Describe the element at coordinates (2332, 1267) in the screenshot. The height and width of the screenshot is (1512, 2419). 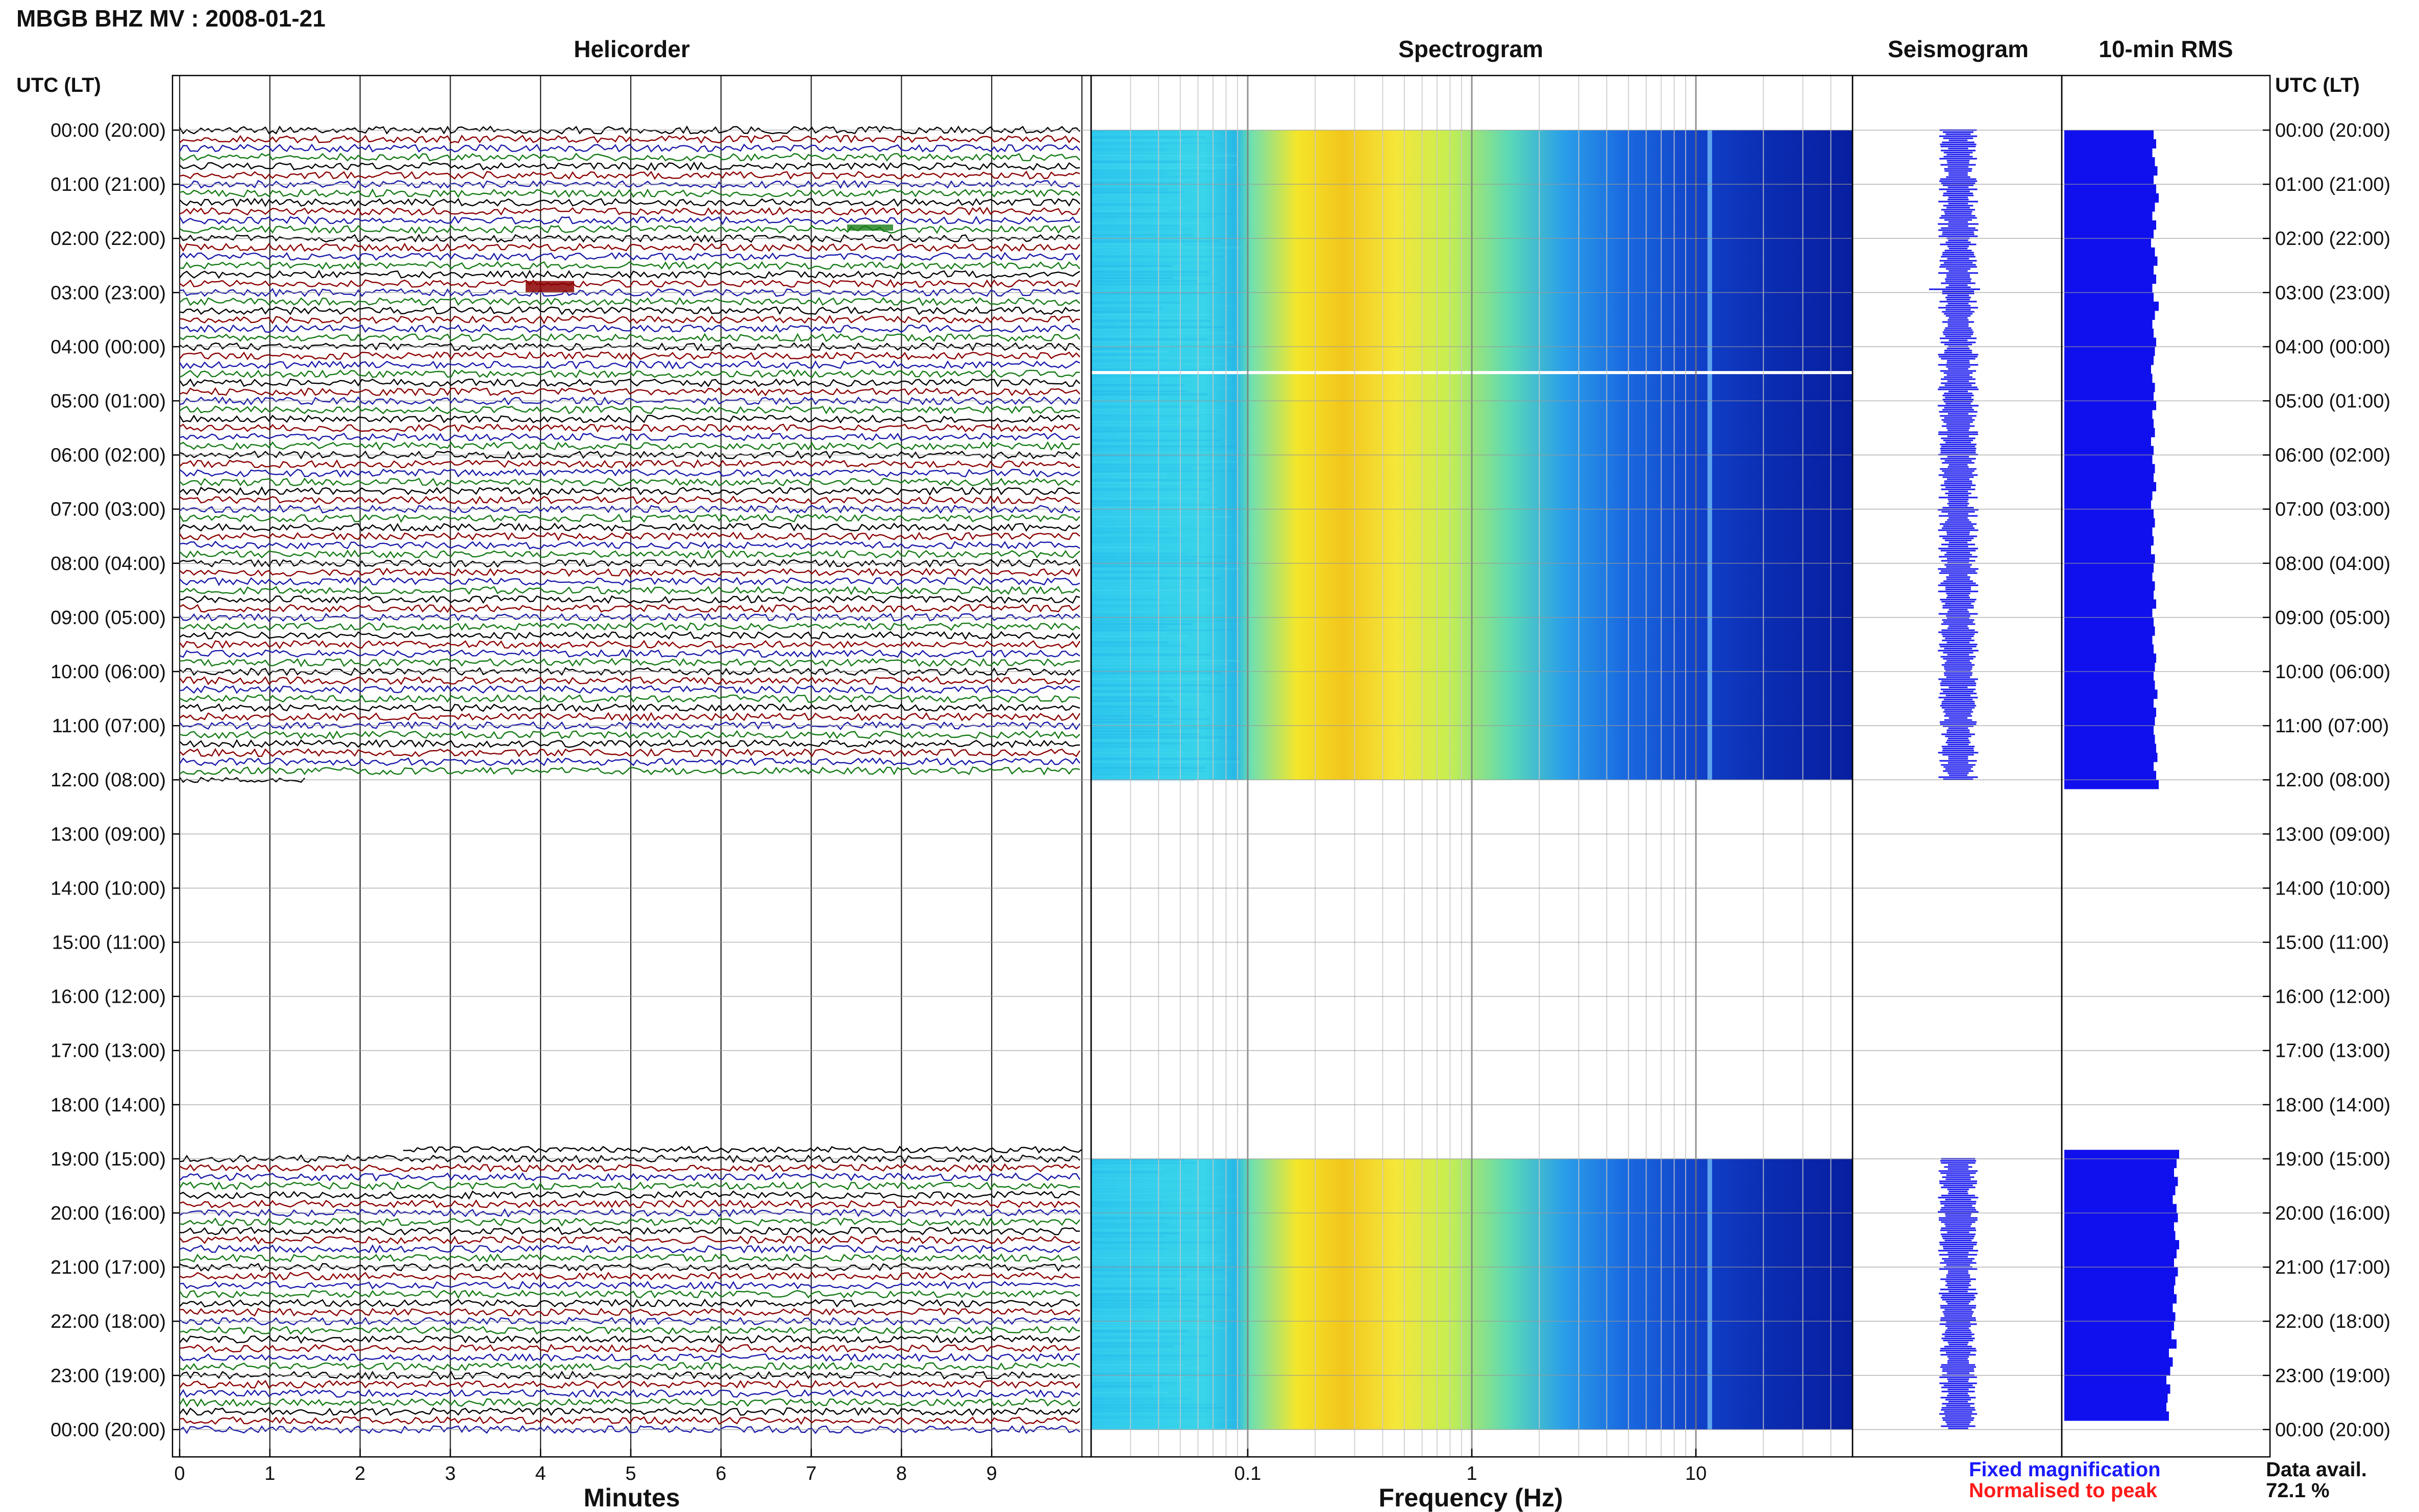
I see `time-label-right: 21:00 (17:00)` at that location.